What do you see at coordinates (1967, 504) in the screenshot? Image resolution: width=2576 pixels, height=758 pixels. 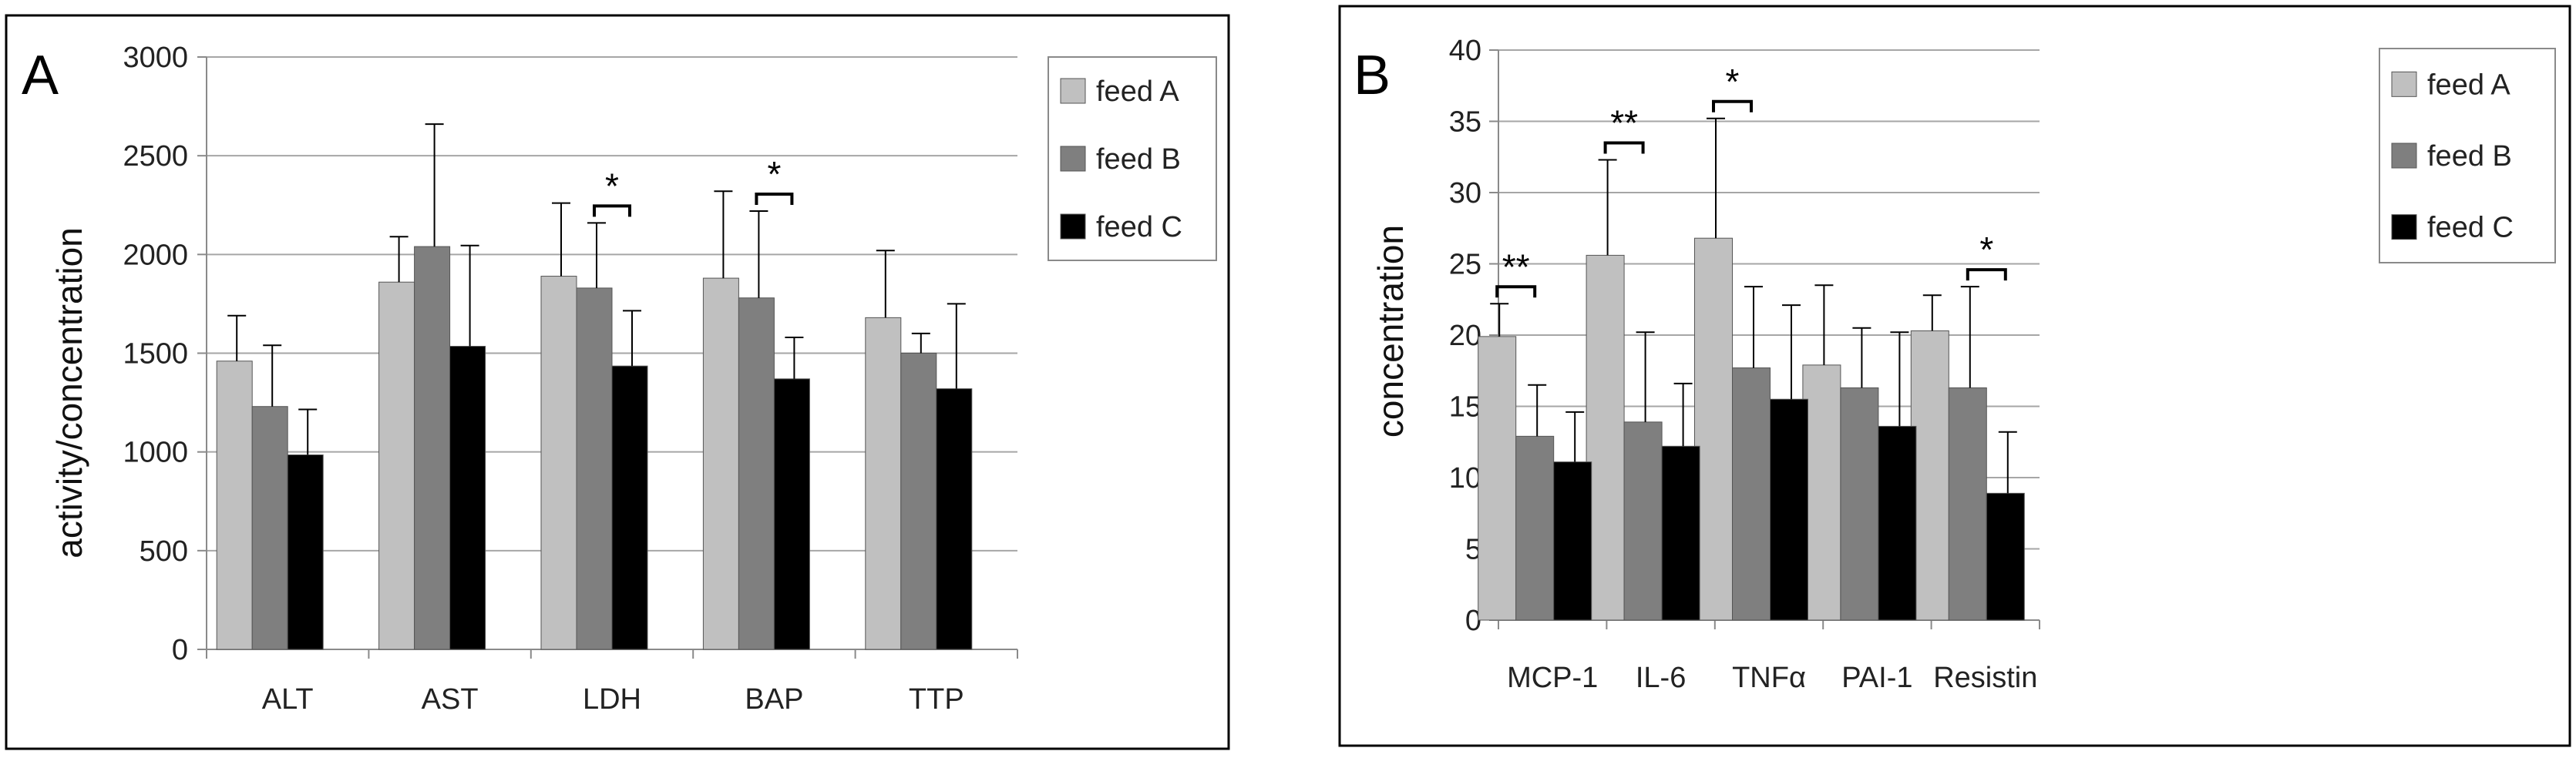 I see `b-bar-Resistin-feed B` at bounding box center [1967, 504].